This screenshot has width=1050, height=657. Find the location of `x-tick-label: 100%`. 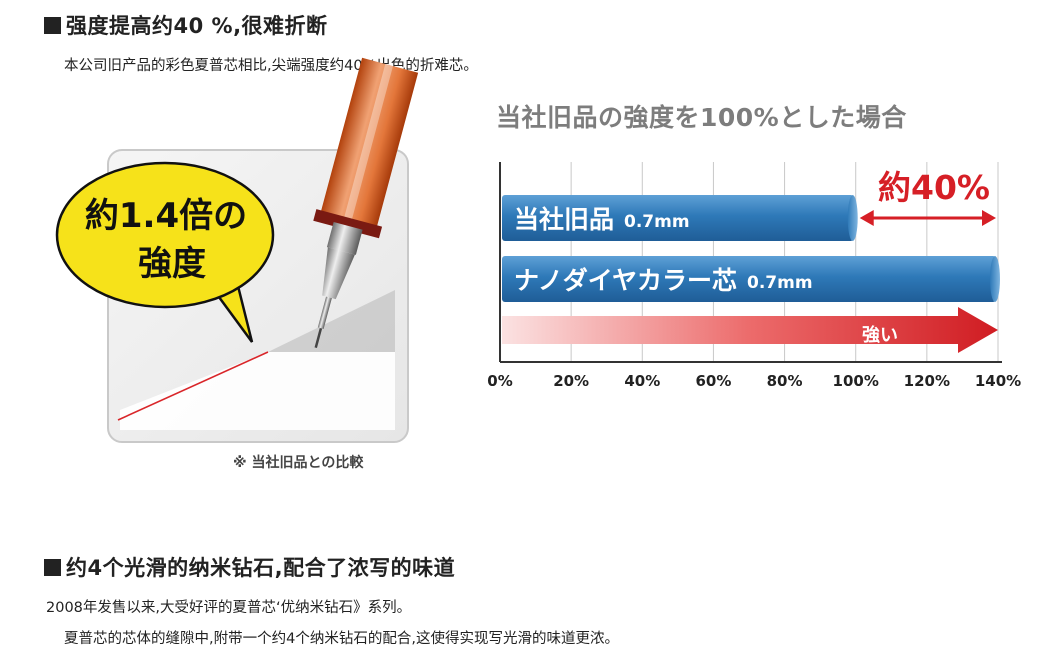

x-tick-label: 100% is located at coordinates (856, 381).